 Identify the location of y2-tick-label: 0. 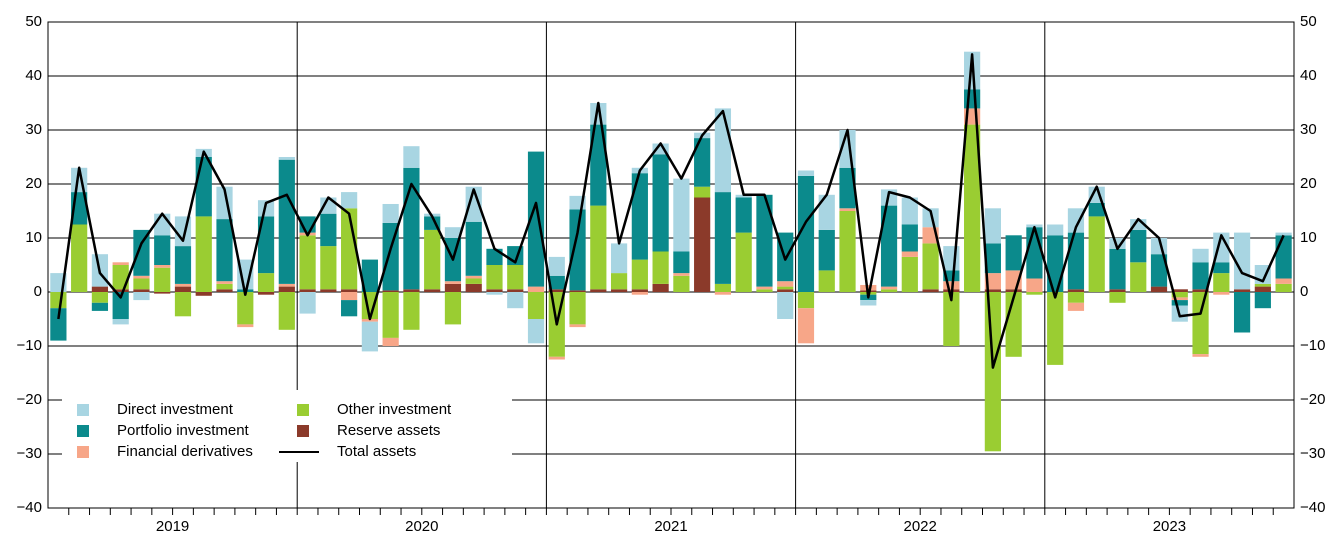
(1304, 291).